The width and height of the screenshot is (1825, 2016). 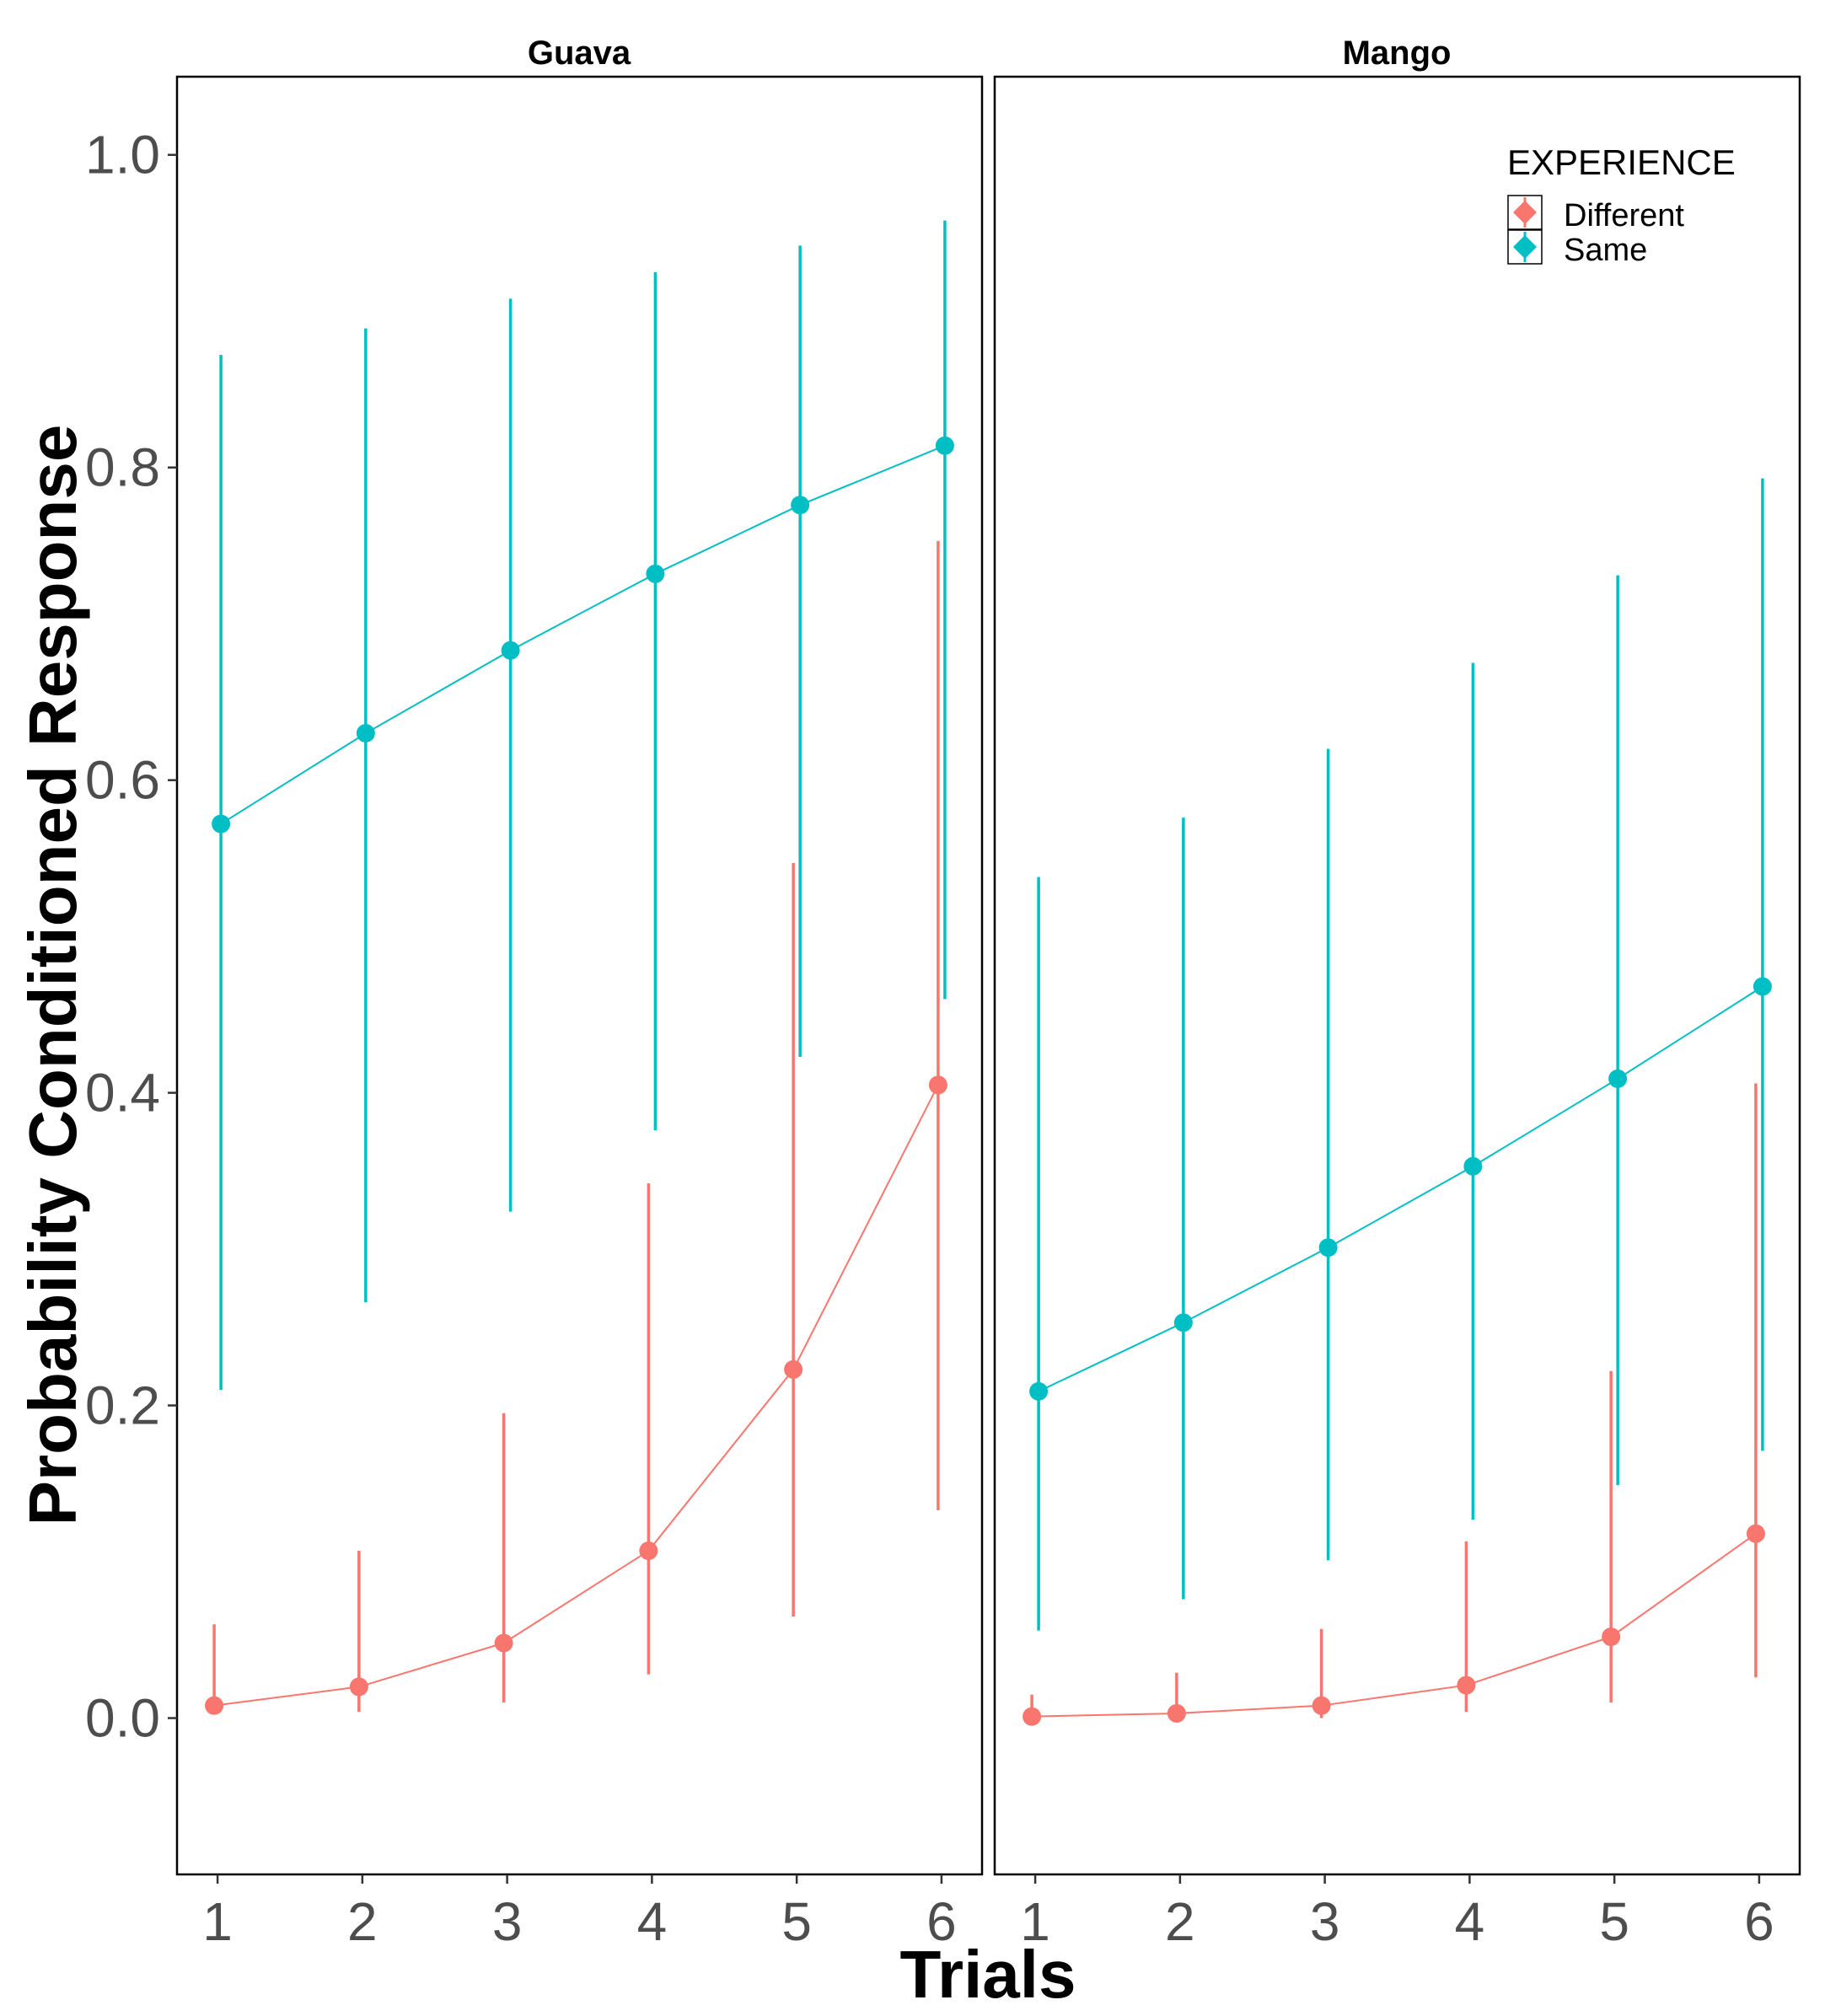 What do you see at coordinates (122, 1718) in the screenshot?
I see `y-tick-label: 0.0` at bounding box center [122, 1718].